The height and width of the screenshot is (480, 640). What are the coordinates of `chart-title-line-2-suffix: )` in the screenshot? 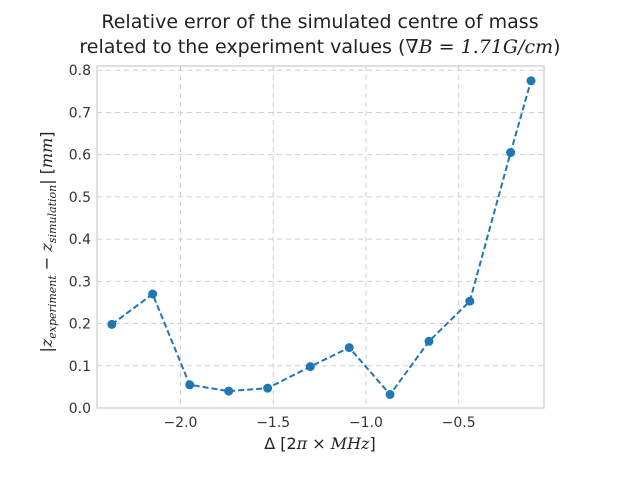 It's located at (556, 47).